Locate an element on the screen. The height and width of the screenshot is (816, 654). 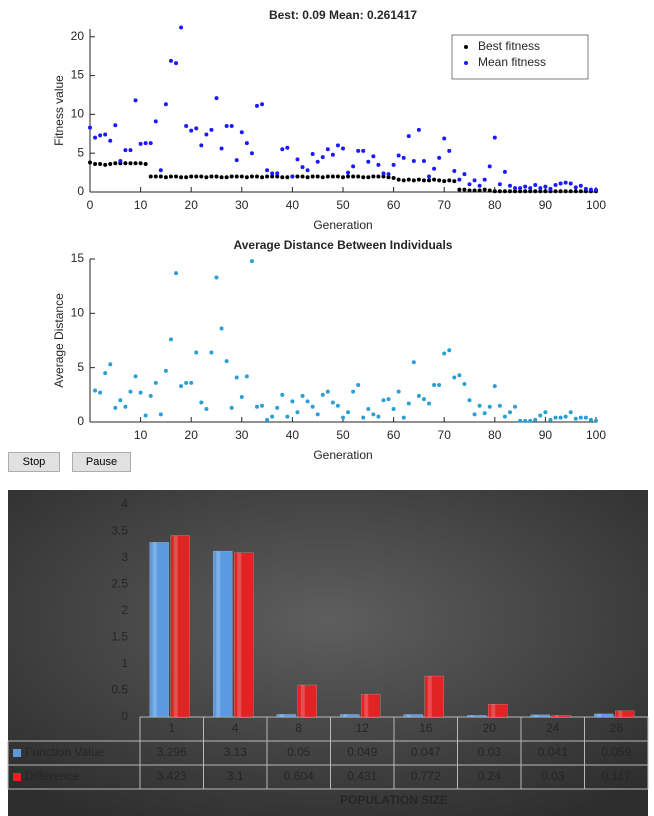
stop-button: Stop is located at coordinates (34, 462).